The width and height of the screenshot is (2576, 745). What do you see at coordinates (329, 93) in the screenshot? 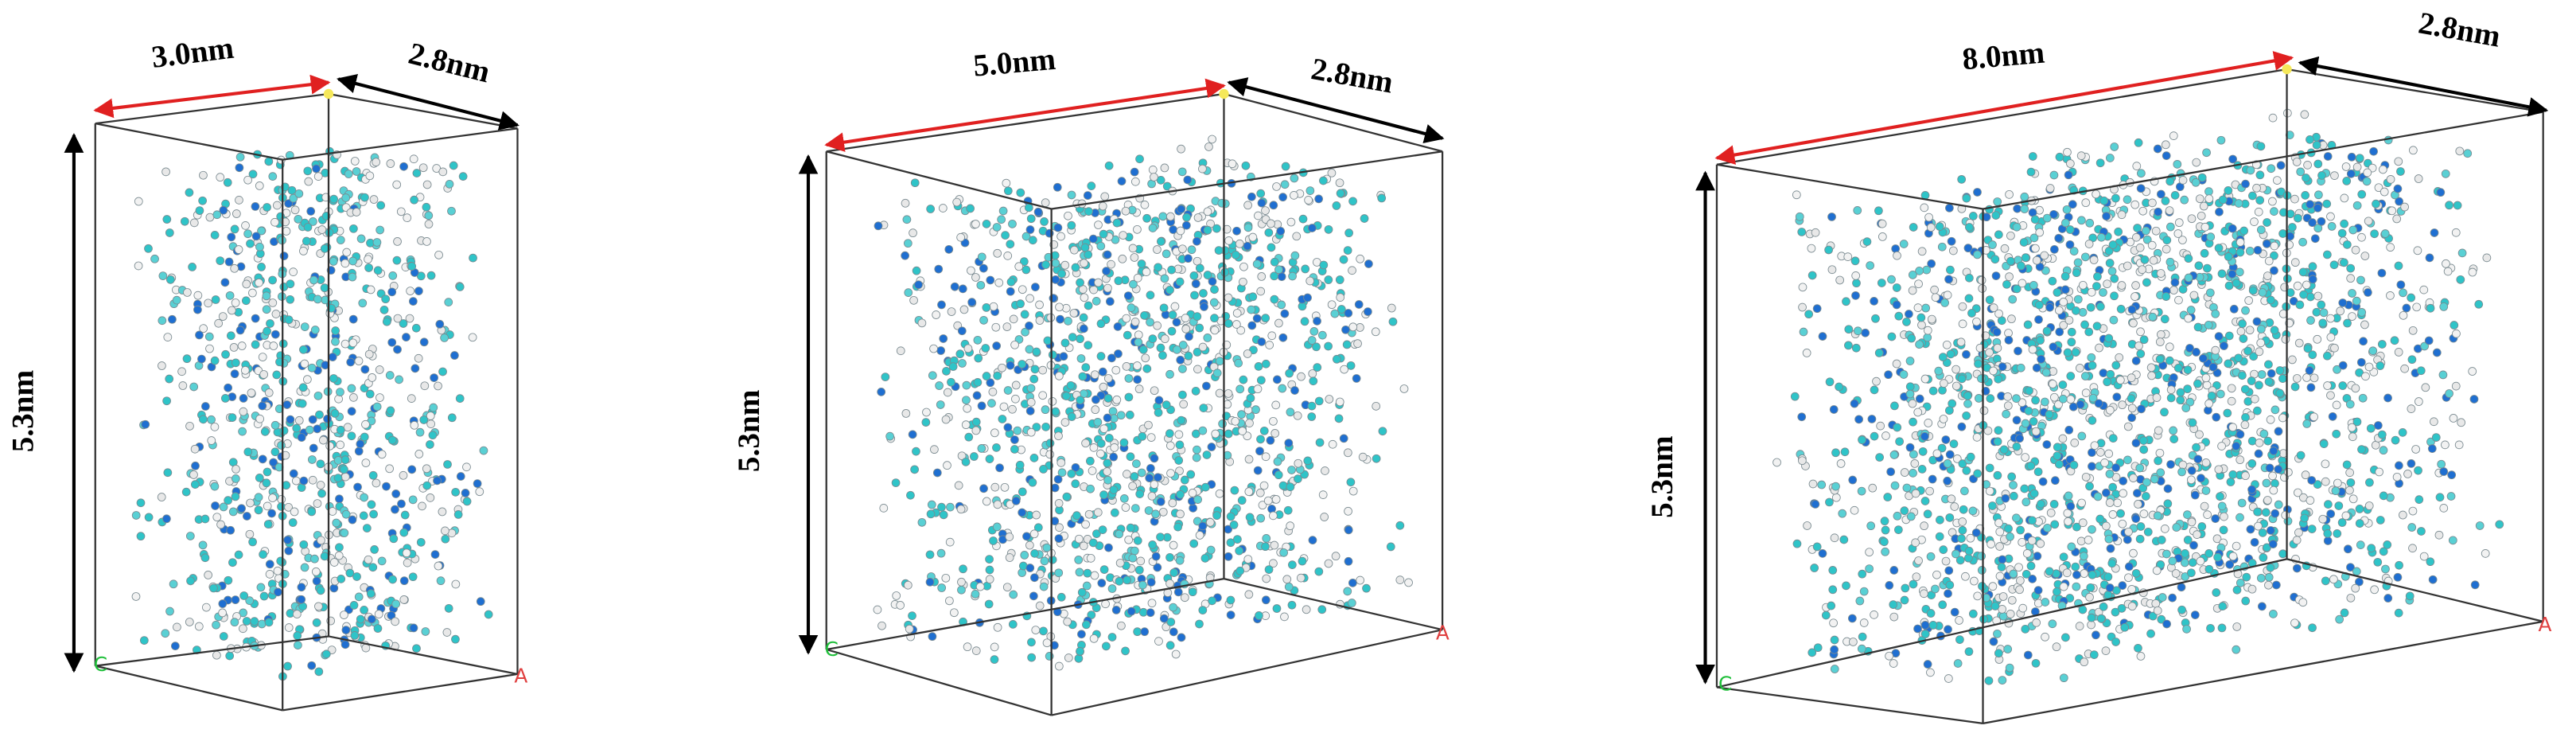
I see `corner-marker` at bounding box center [329, 93].